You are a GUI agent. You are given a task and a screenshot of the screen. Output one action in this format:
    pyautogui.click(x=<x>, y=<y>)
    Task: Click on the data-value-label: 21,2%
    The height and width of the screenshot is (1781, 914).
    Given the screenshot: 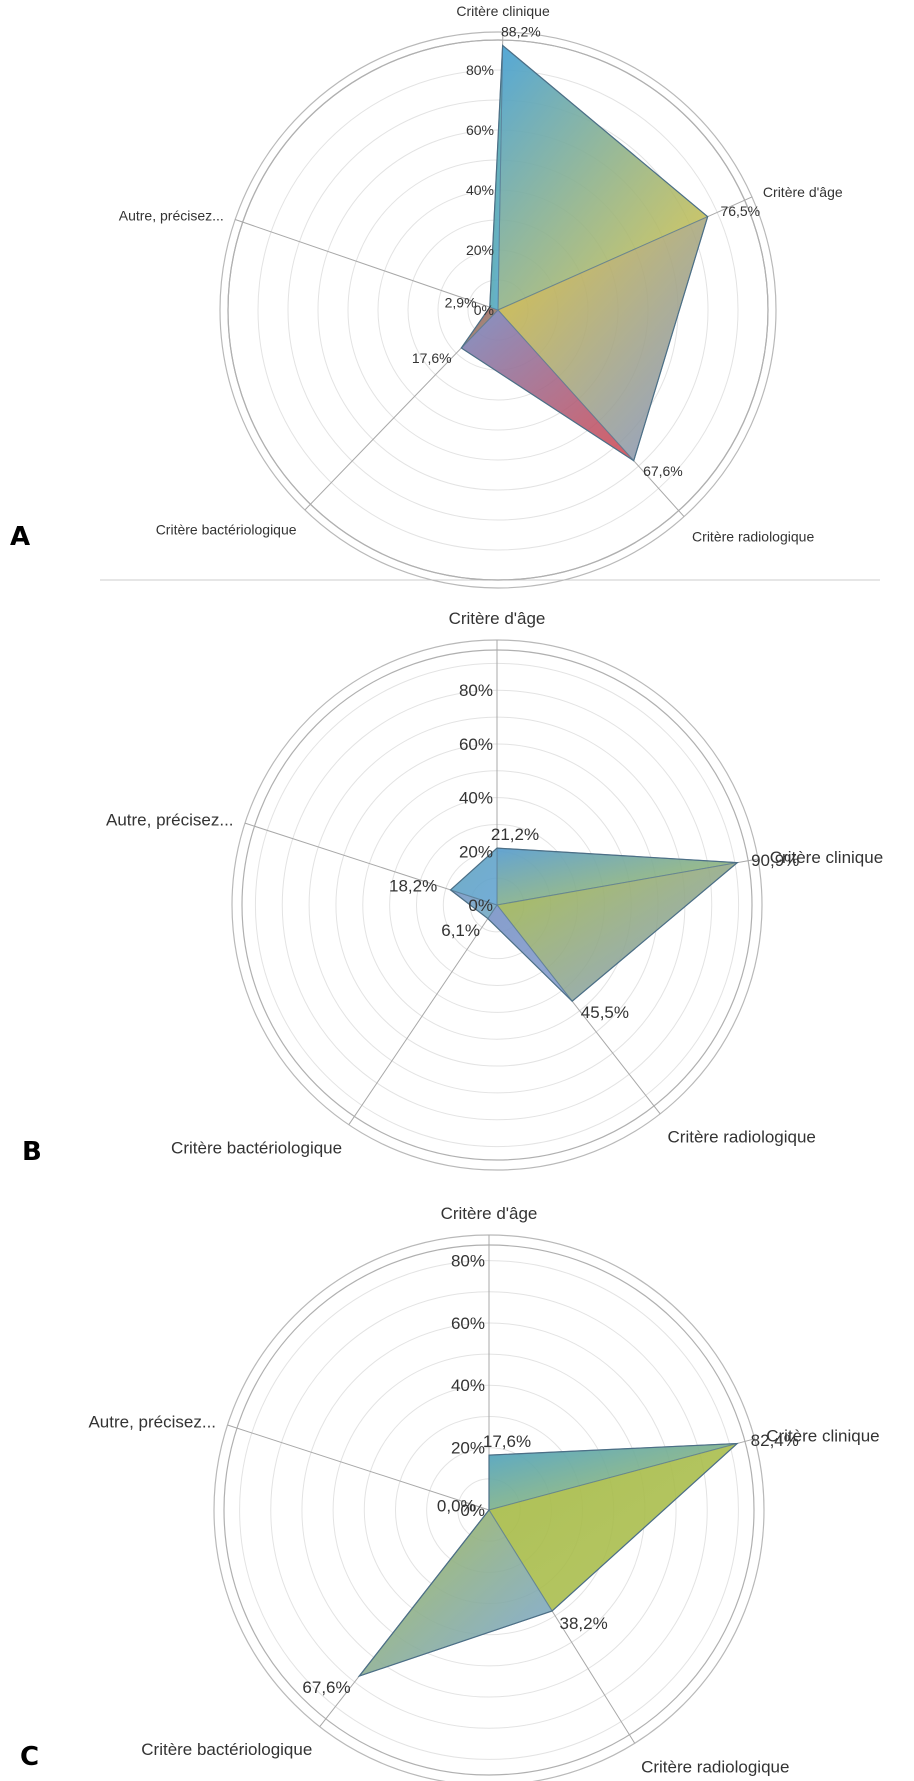 What is the action you would take?
    pyautogui.click(x=515, y=834)
    